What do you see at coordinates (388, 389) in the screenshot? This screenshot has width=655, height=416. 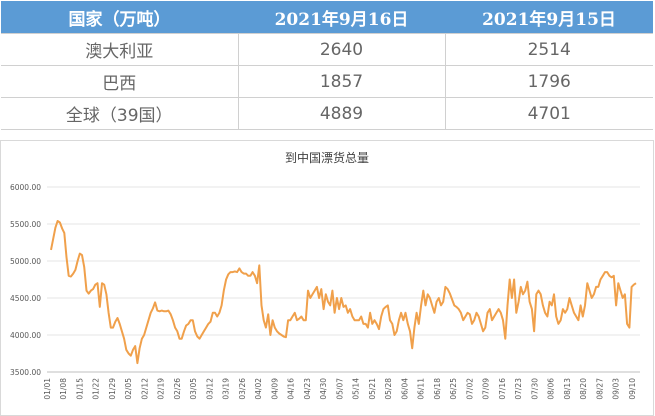 I see `x-tick-label: 05/28` at bounding box center [388, 389].